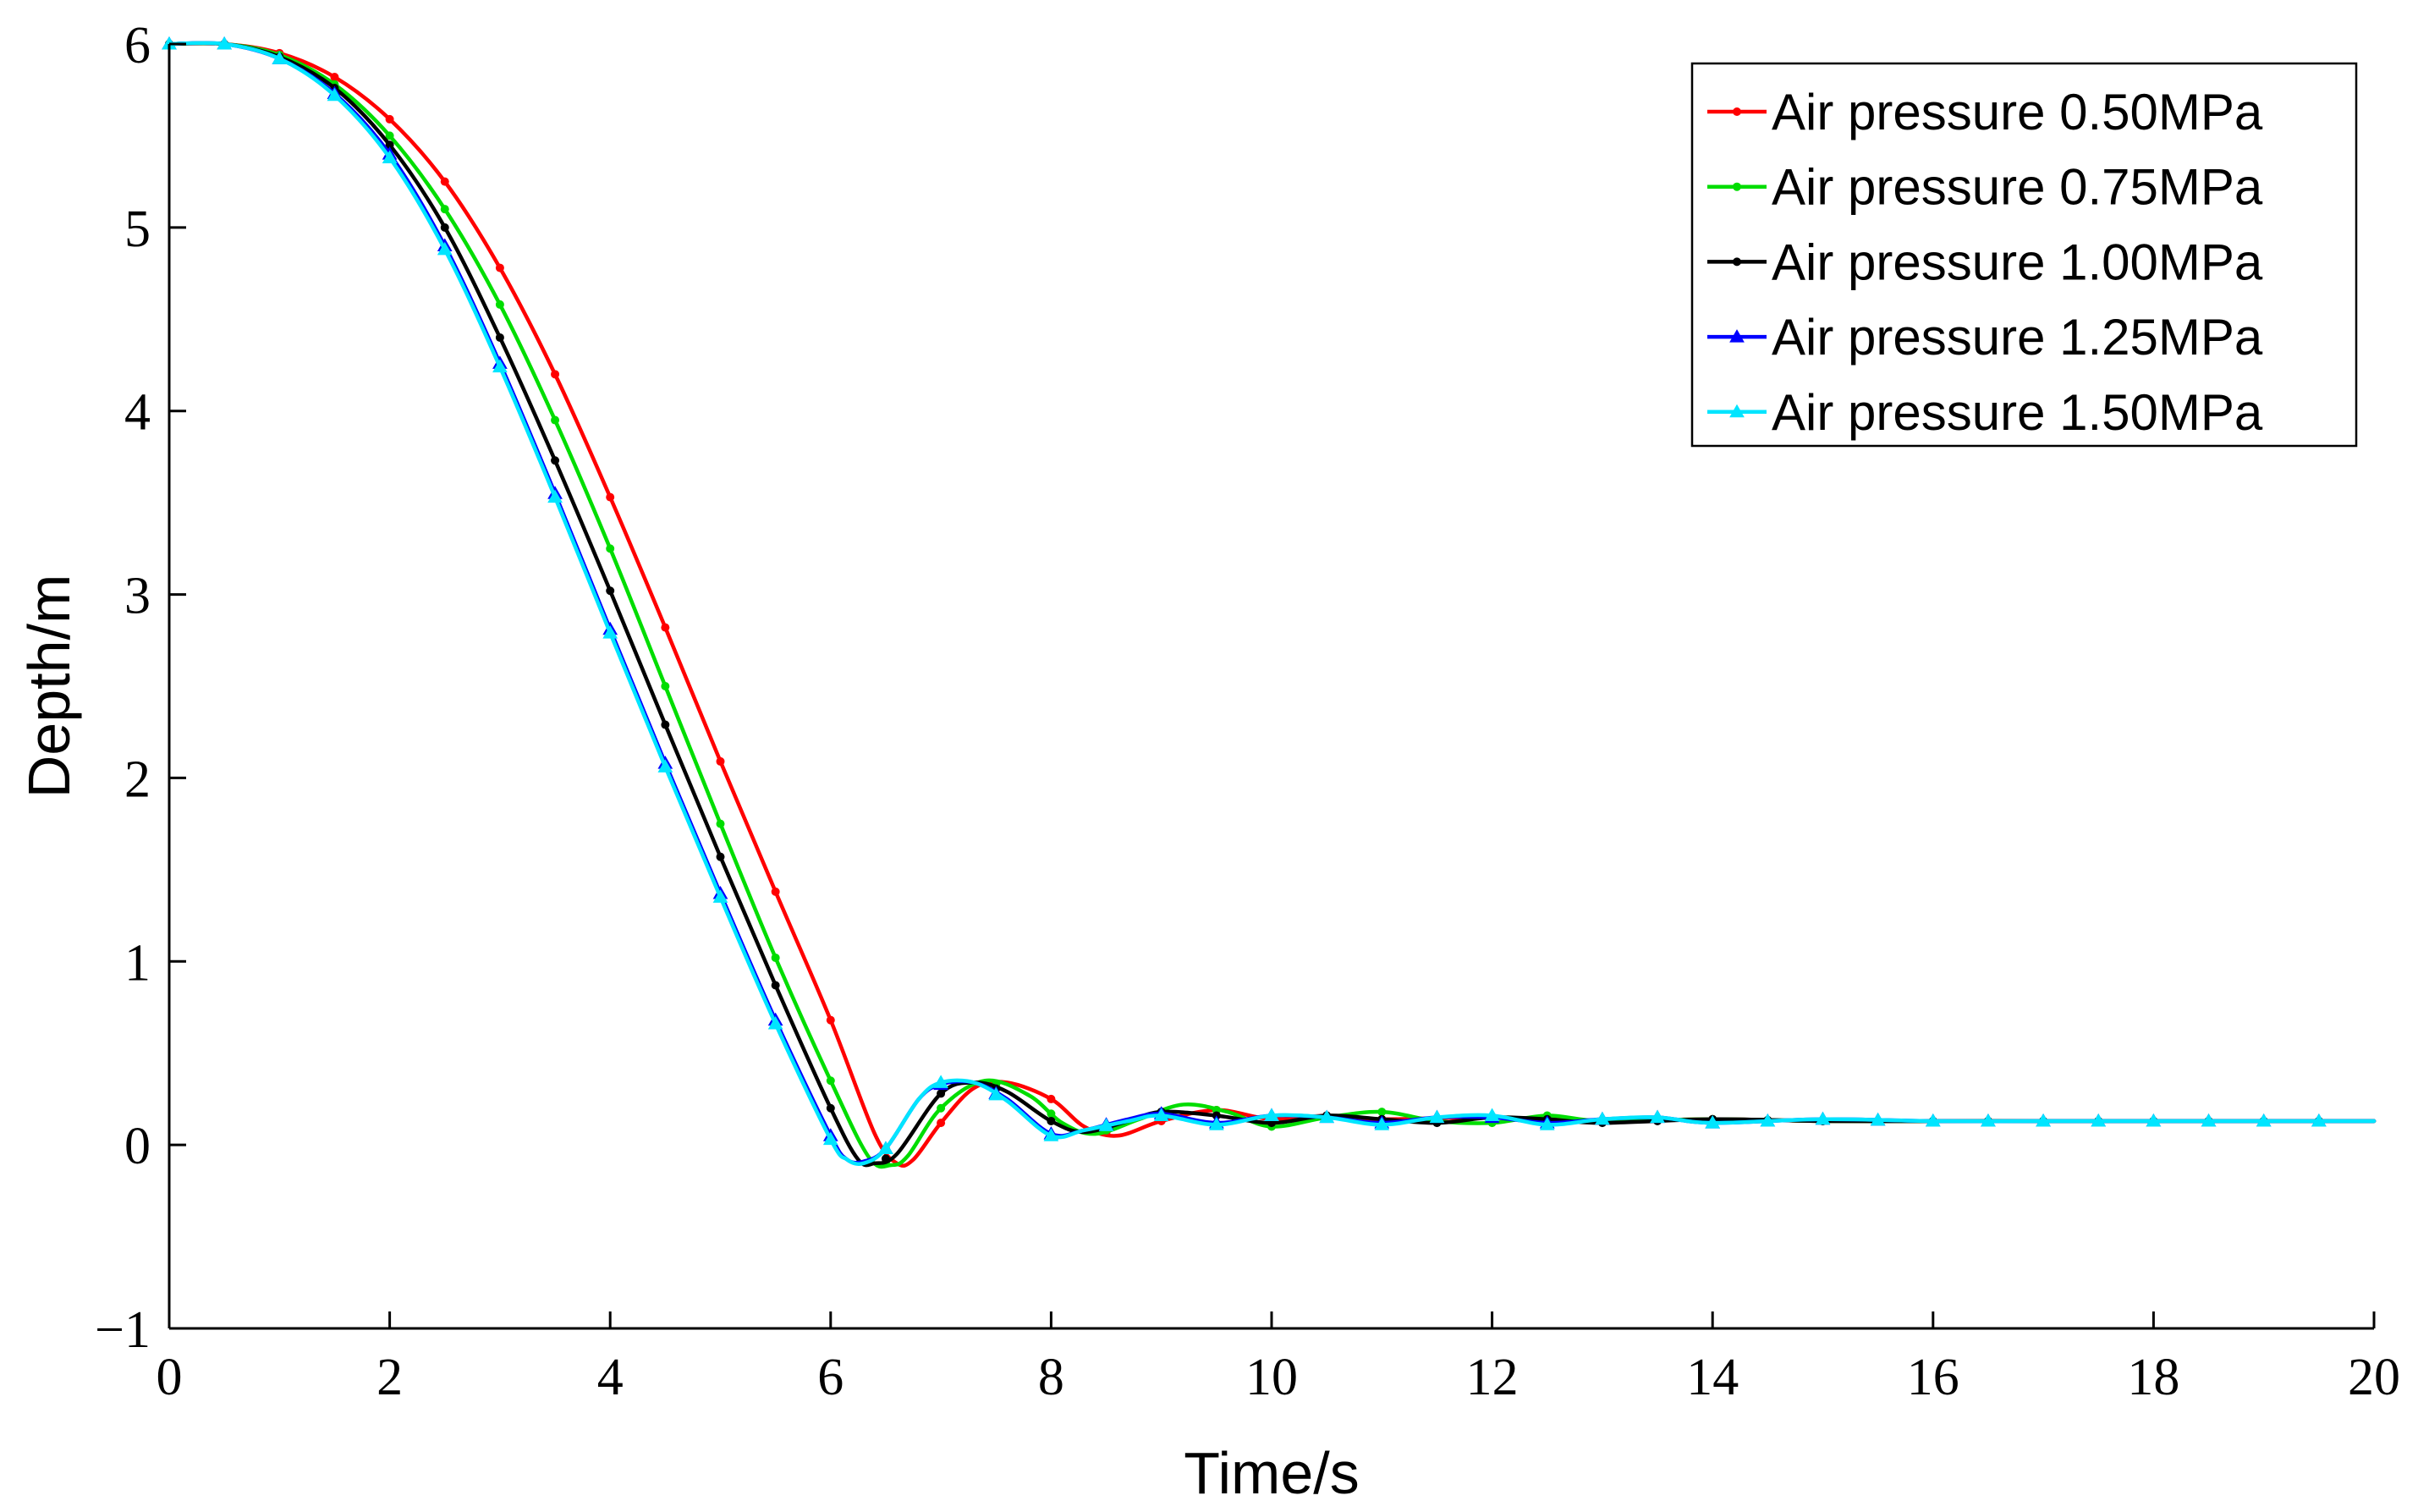  Describe the element at coordinates (123, 1330) in the screenshot. I see `y-tick-label: −1` at that location.